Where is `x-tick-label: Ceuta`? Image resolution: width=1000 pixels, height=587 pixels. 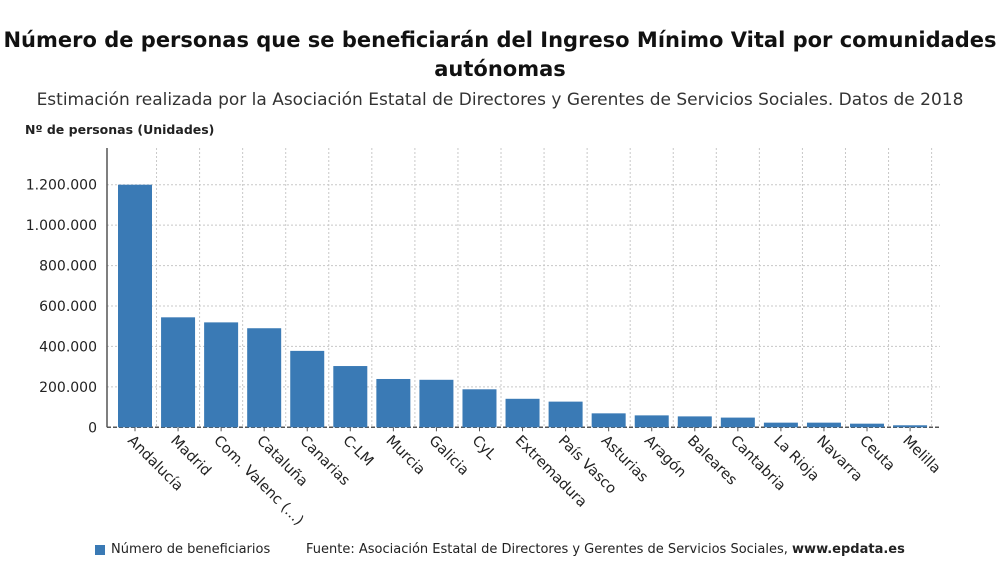 x-tick-label: Ceuta is located at coordinates (877, 454).